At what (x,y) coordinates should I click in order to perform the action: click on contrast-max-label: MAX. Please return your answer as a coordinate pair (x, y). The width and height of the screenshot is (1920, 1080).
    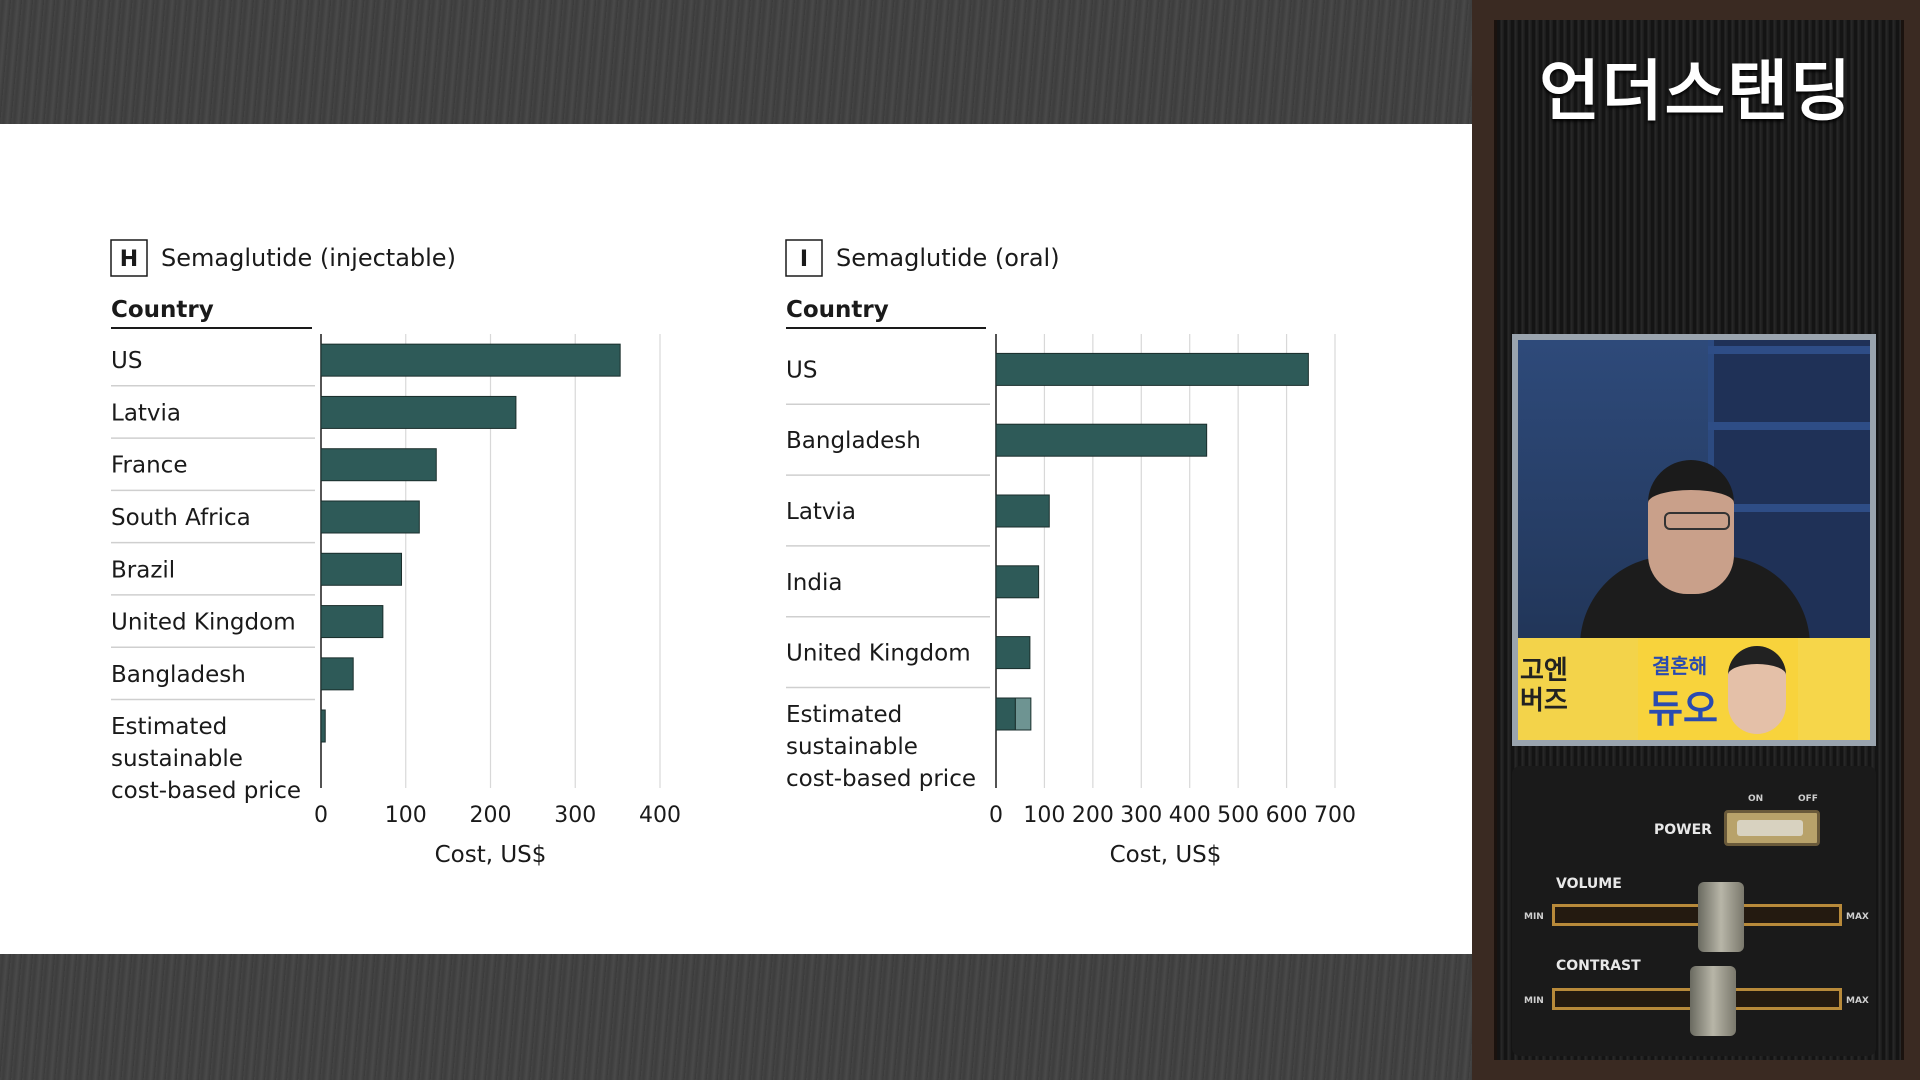
    Looking at the image, I should click on (1857, 1001).